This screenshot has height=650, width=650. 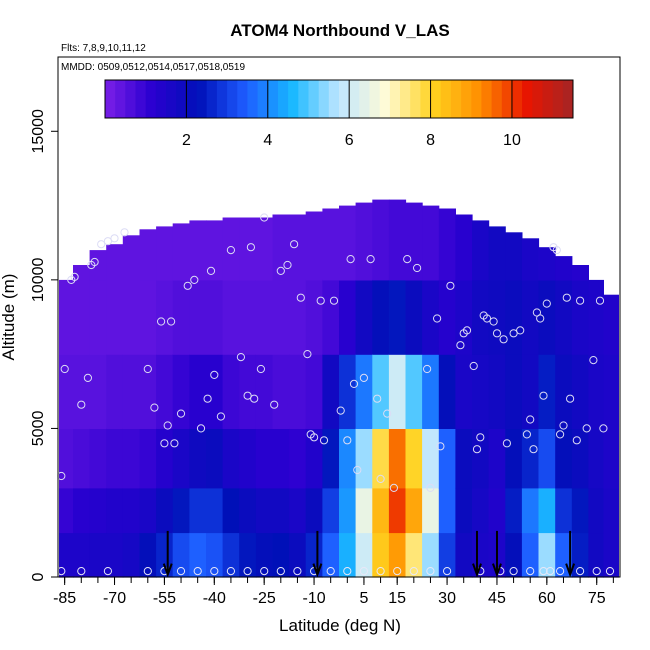 What do you see at coordinates (547, 598) in the screenshot?
I see `x-tick-label: 60` at bounding box center [547, 598].